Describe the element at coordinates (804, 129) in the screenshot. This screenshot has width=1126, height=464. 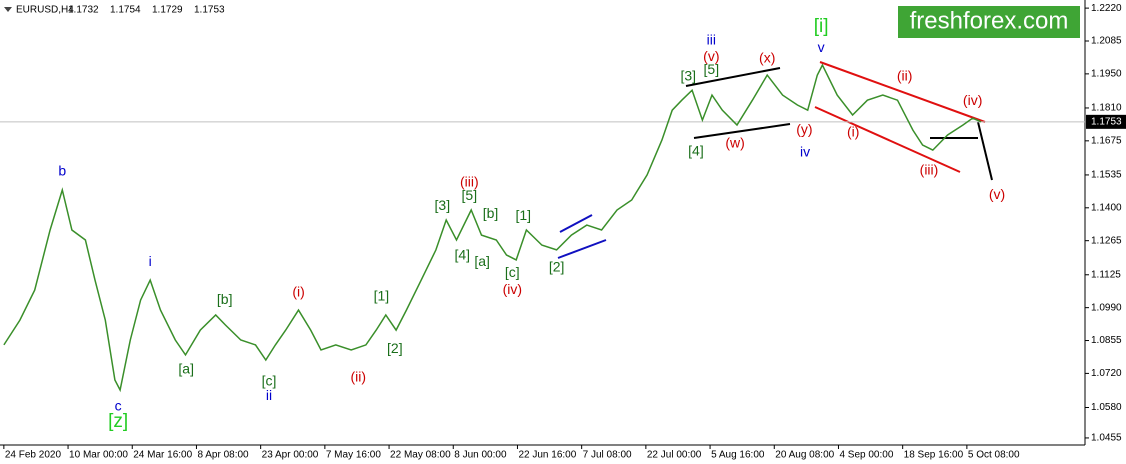
I see `wave-label: (y)` at that location.